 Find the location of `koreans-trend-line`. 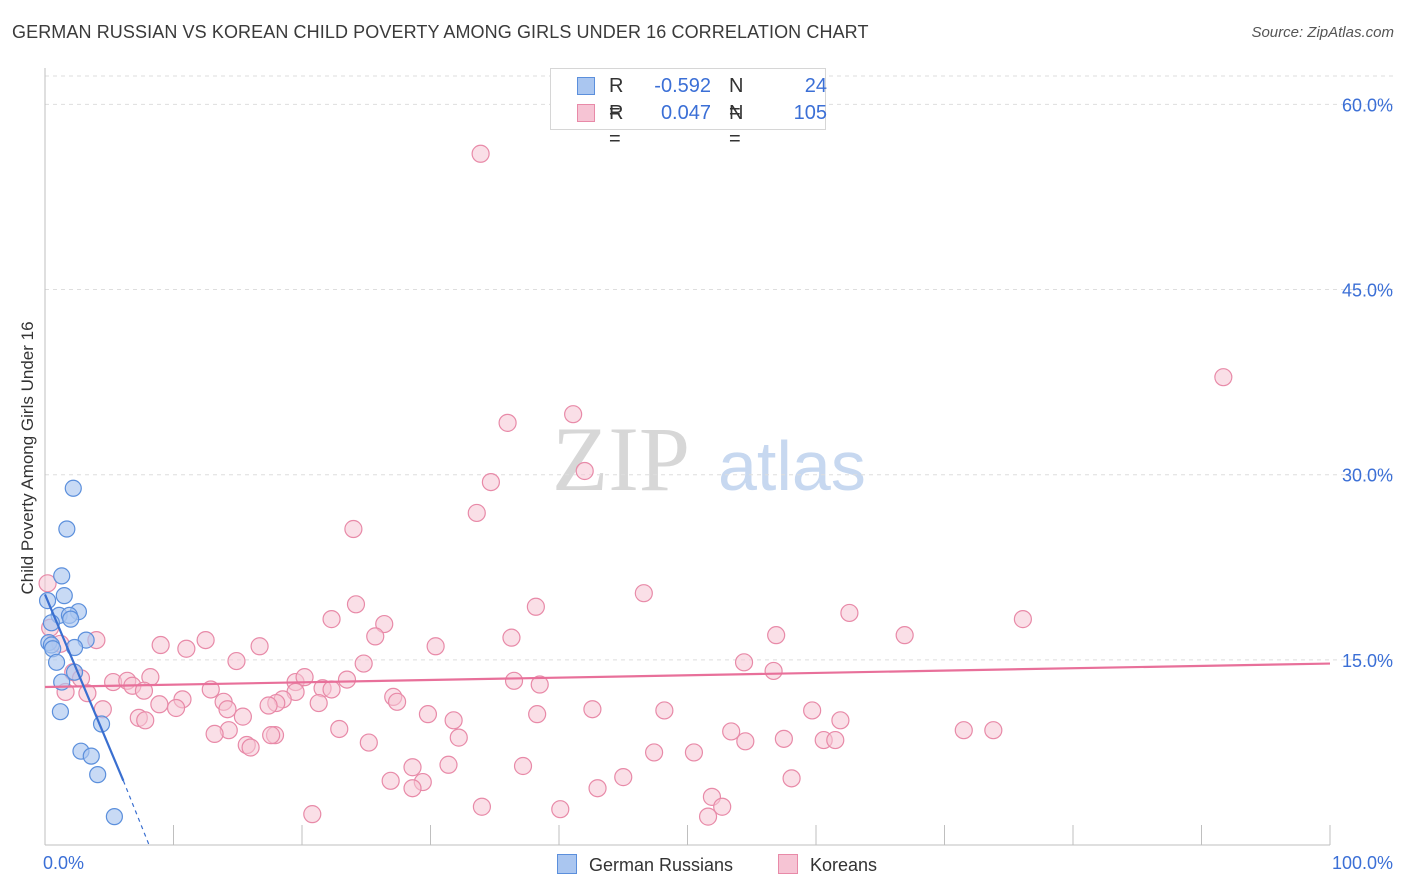

koreans-trend-line is located at coordinates (687, 675).